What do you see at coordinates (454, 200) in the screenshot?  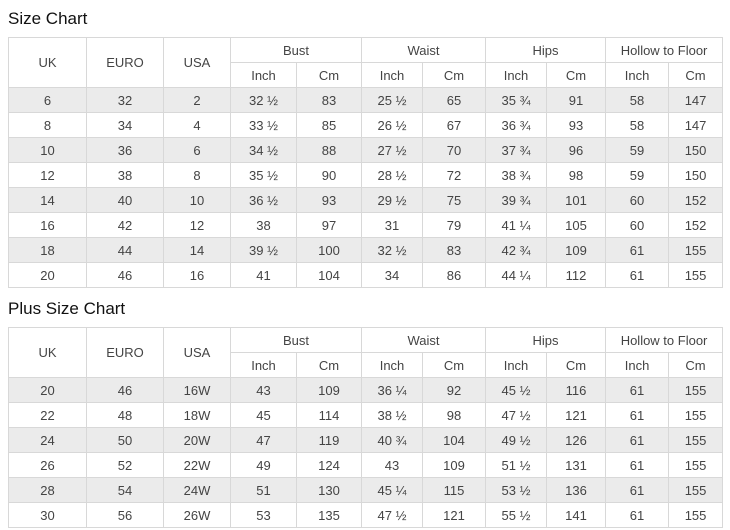 I see `table-cell: 75` at bounding box center [454, 200].